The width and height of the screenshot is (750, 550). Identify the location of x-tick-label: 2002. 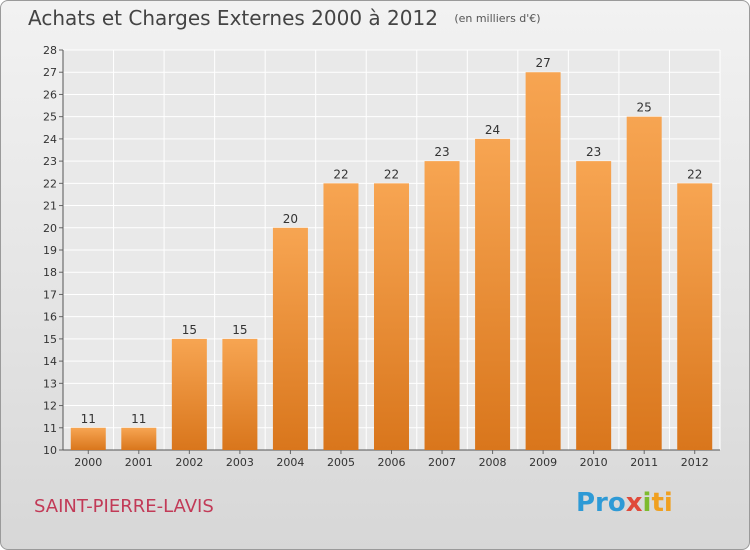
(189, 462).